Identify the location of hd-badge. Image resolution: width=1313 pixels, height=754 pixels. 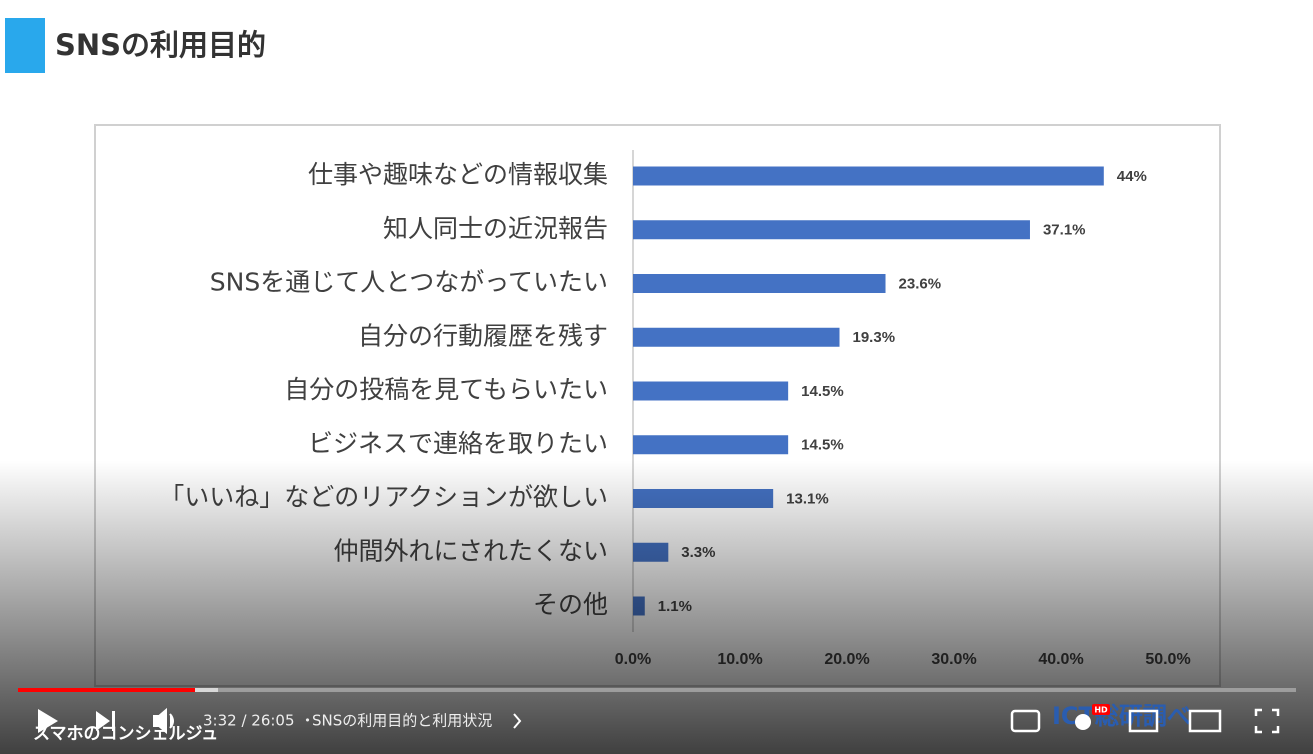
(1101, 709).